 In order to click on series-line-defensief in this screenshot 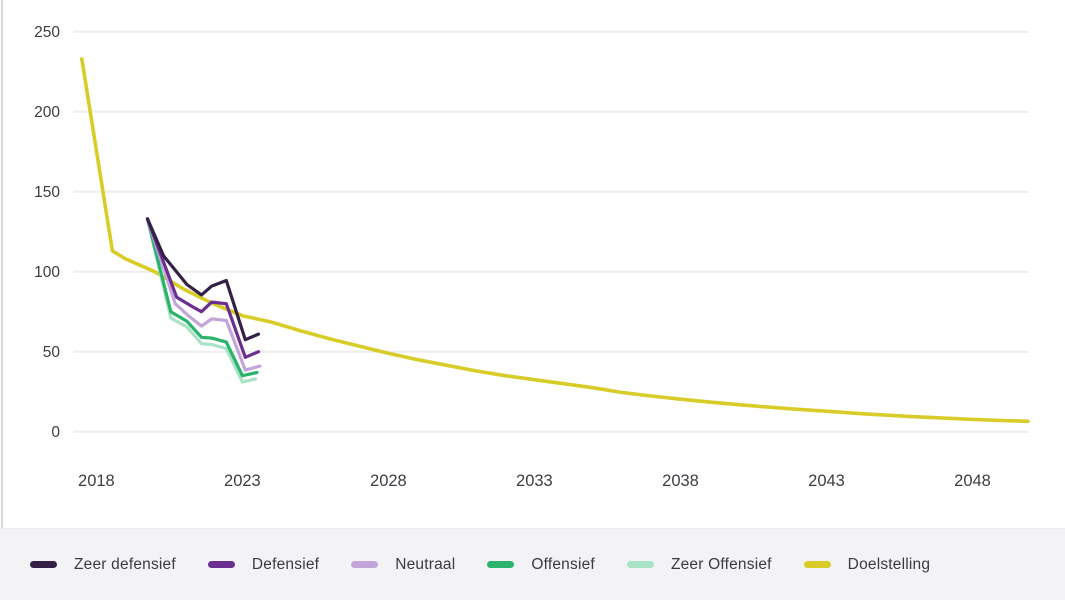, I will do `click(203, 288)`.